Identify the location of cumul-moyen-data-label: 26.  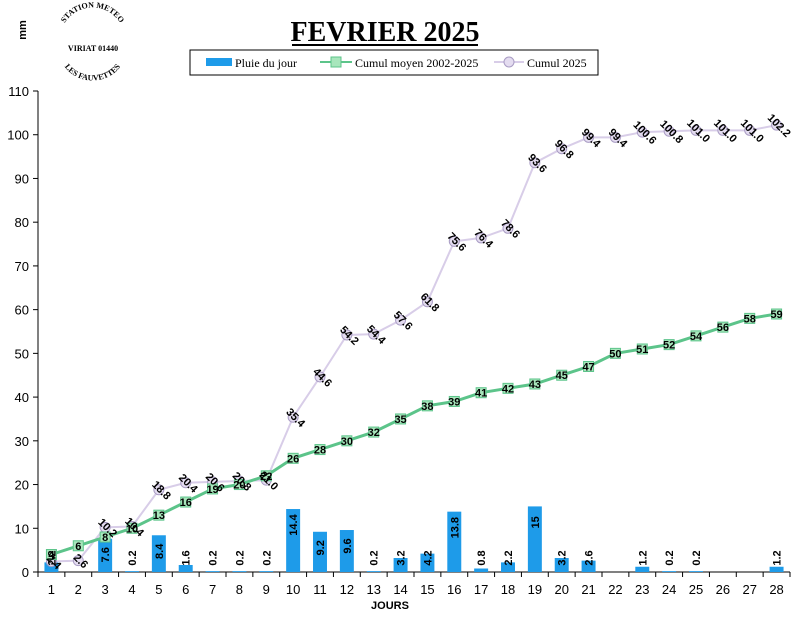
(293, 459).